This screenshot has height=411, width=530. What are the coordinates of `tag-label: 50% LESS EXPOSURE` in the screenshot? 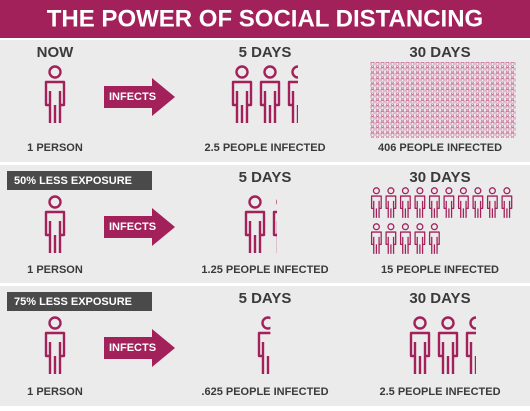 It's located at (73, 181).